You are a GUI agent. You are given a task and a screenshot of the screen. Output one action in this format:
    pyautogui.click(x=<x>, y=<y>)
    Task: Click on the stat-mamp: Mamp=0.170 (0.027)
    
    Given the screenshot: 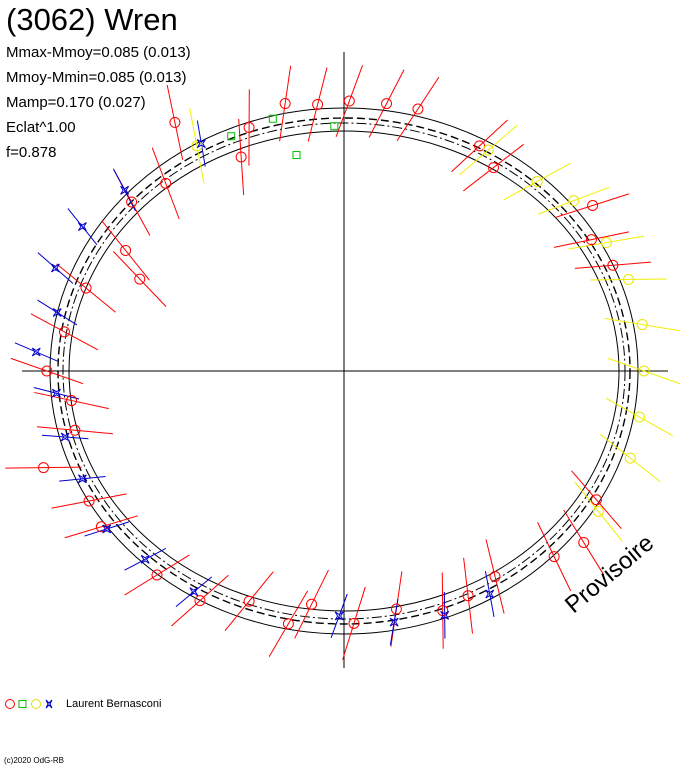 What is the action you would take?
    pyautogui.click(x=76, y=102)
    